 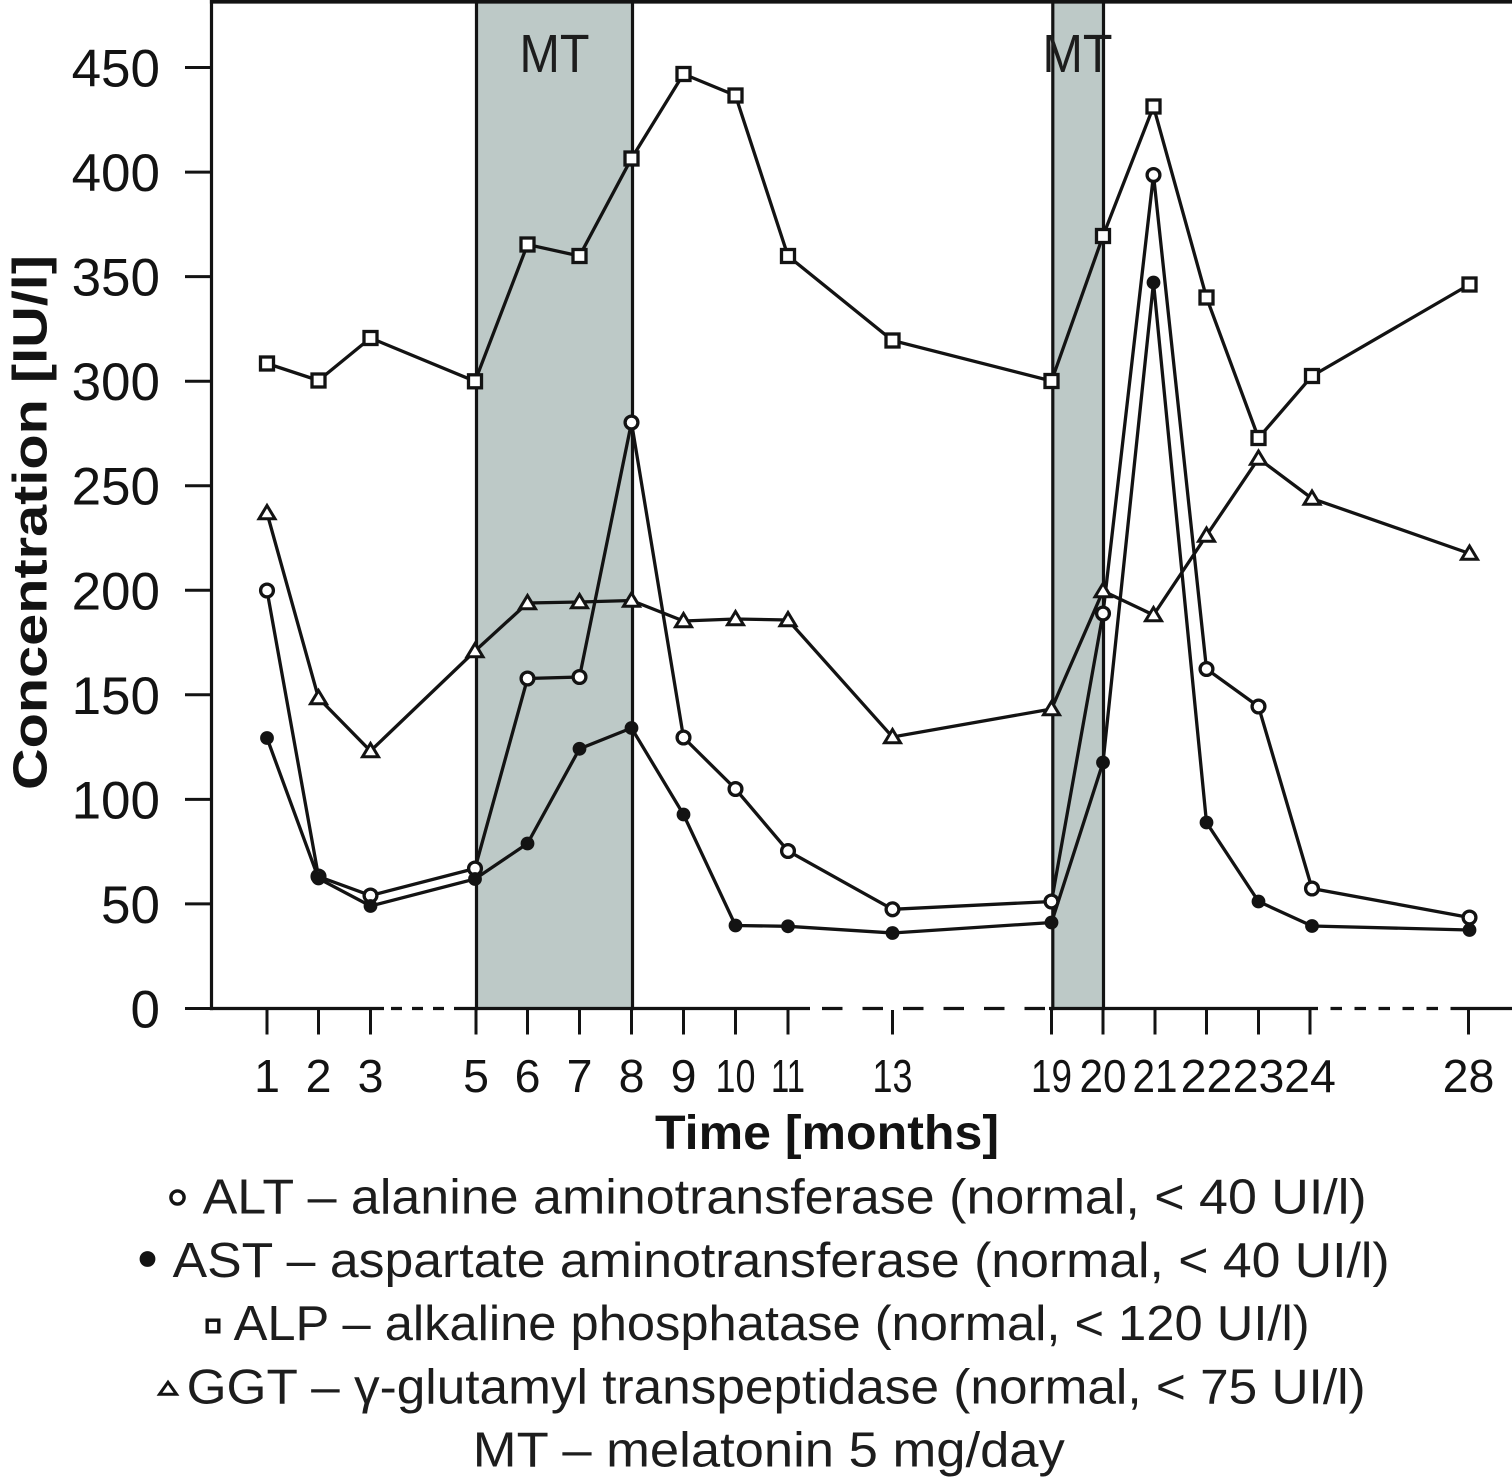 I want to click on svg-text: 6, so click(x=528, y=1076).